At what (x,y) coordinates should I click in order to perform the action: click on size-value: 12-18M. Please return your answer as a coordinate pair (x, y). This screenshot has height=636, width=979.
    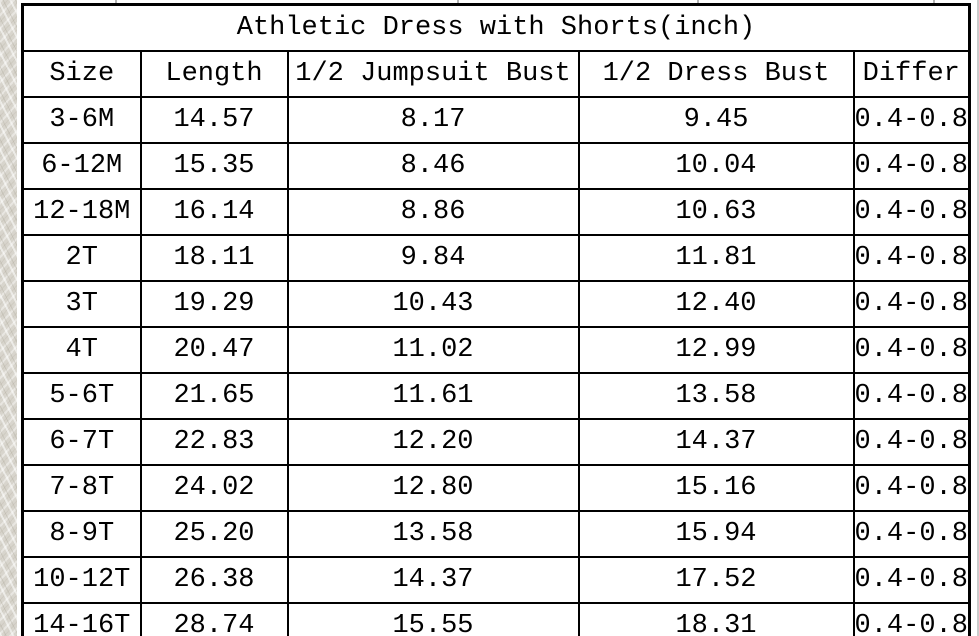
    Looking at the image, I should click on (81, 212).